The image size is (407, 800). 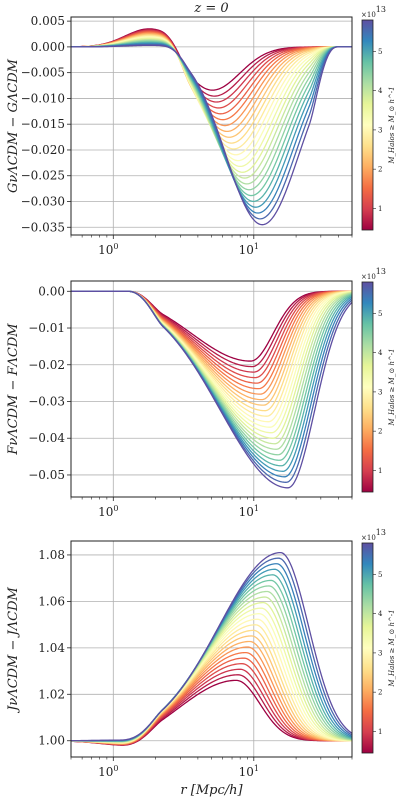 What do you see at coordinates (46, 401) in the screenshot?
I see `y-tick-label: −0.03` at bounding box center [46, 401].